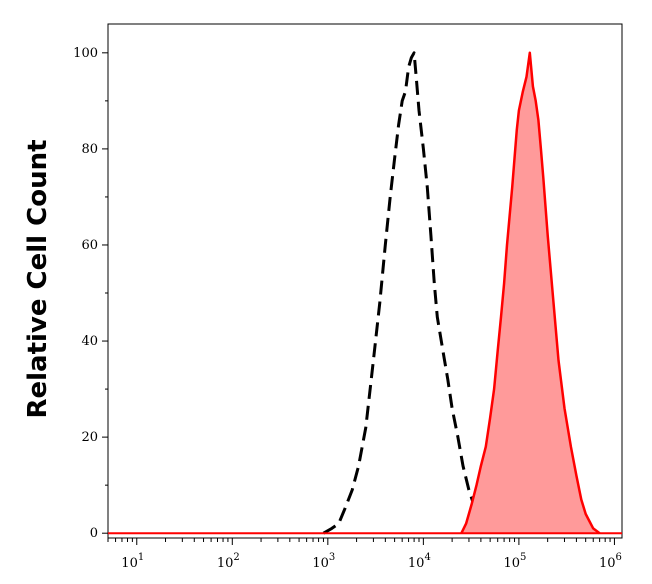 The width and height of the screenshot is (652, 584). Describe the element at coordinates (89, 341) in the screenshot. I see `y-tick-label: 40` at that location.